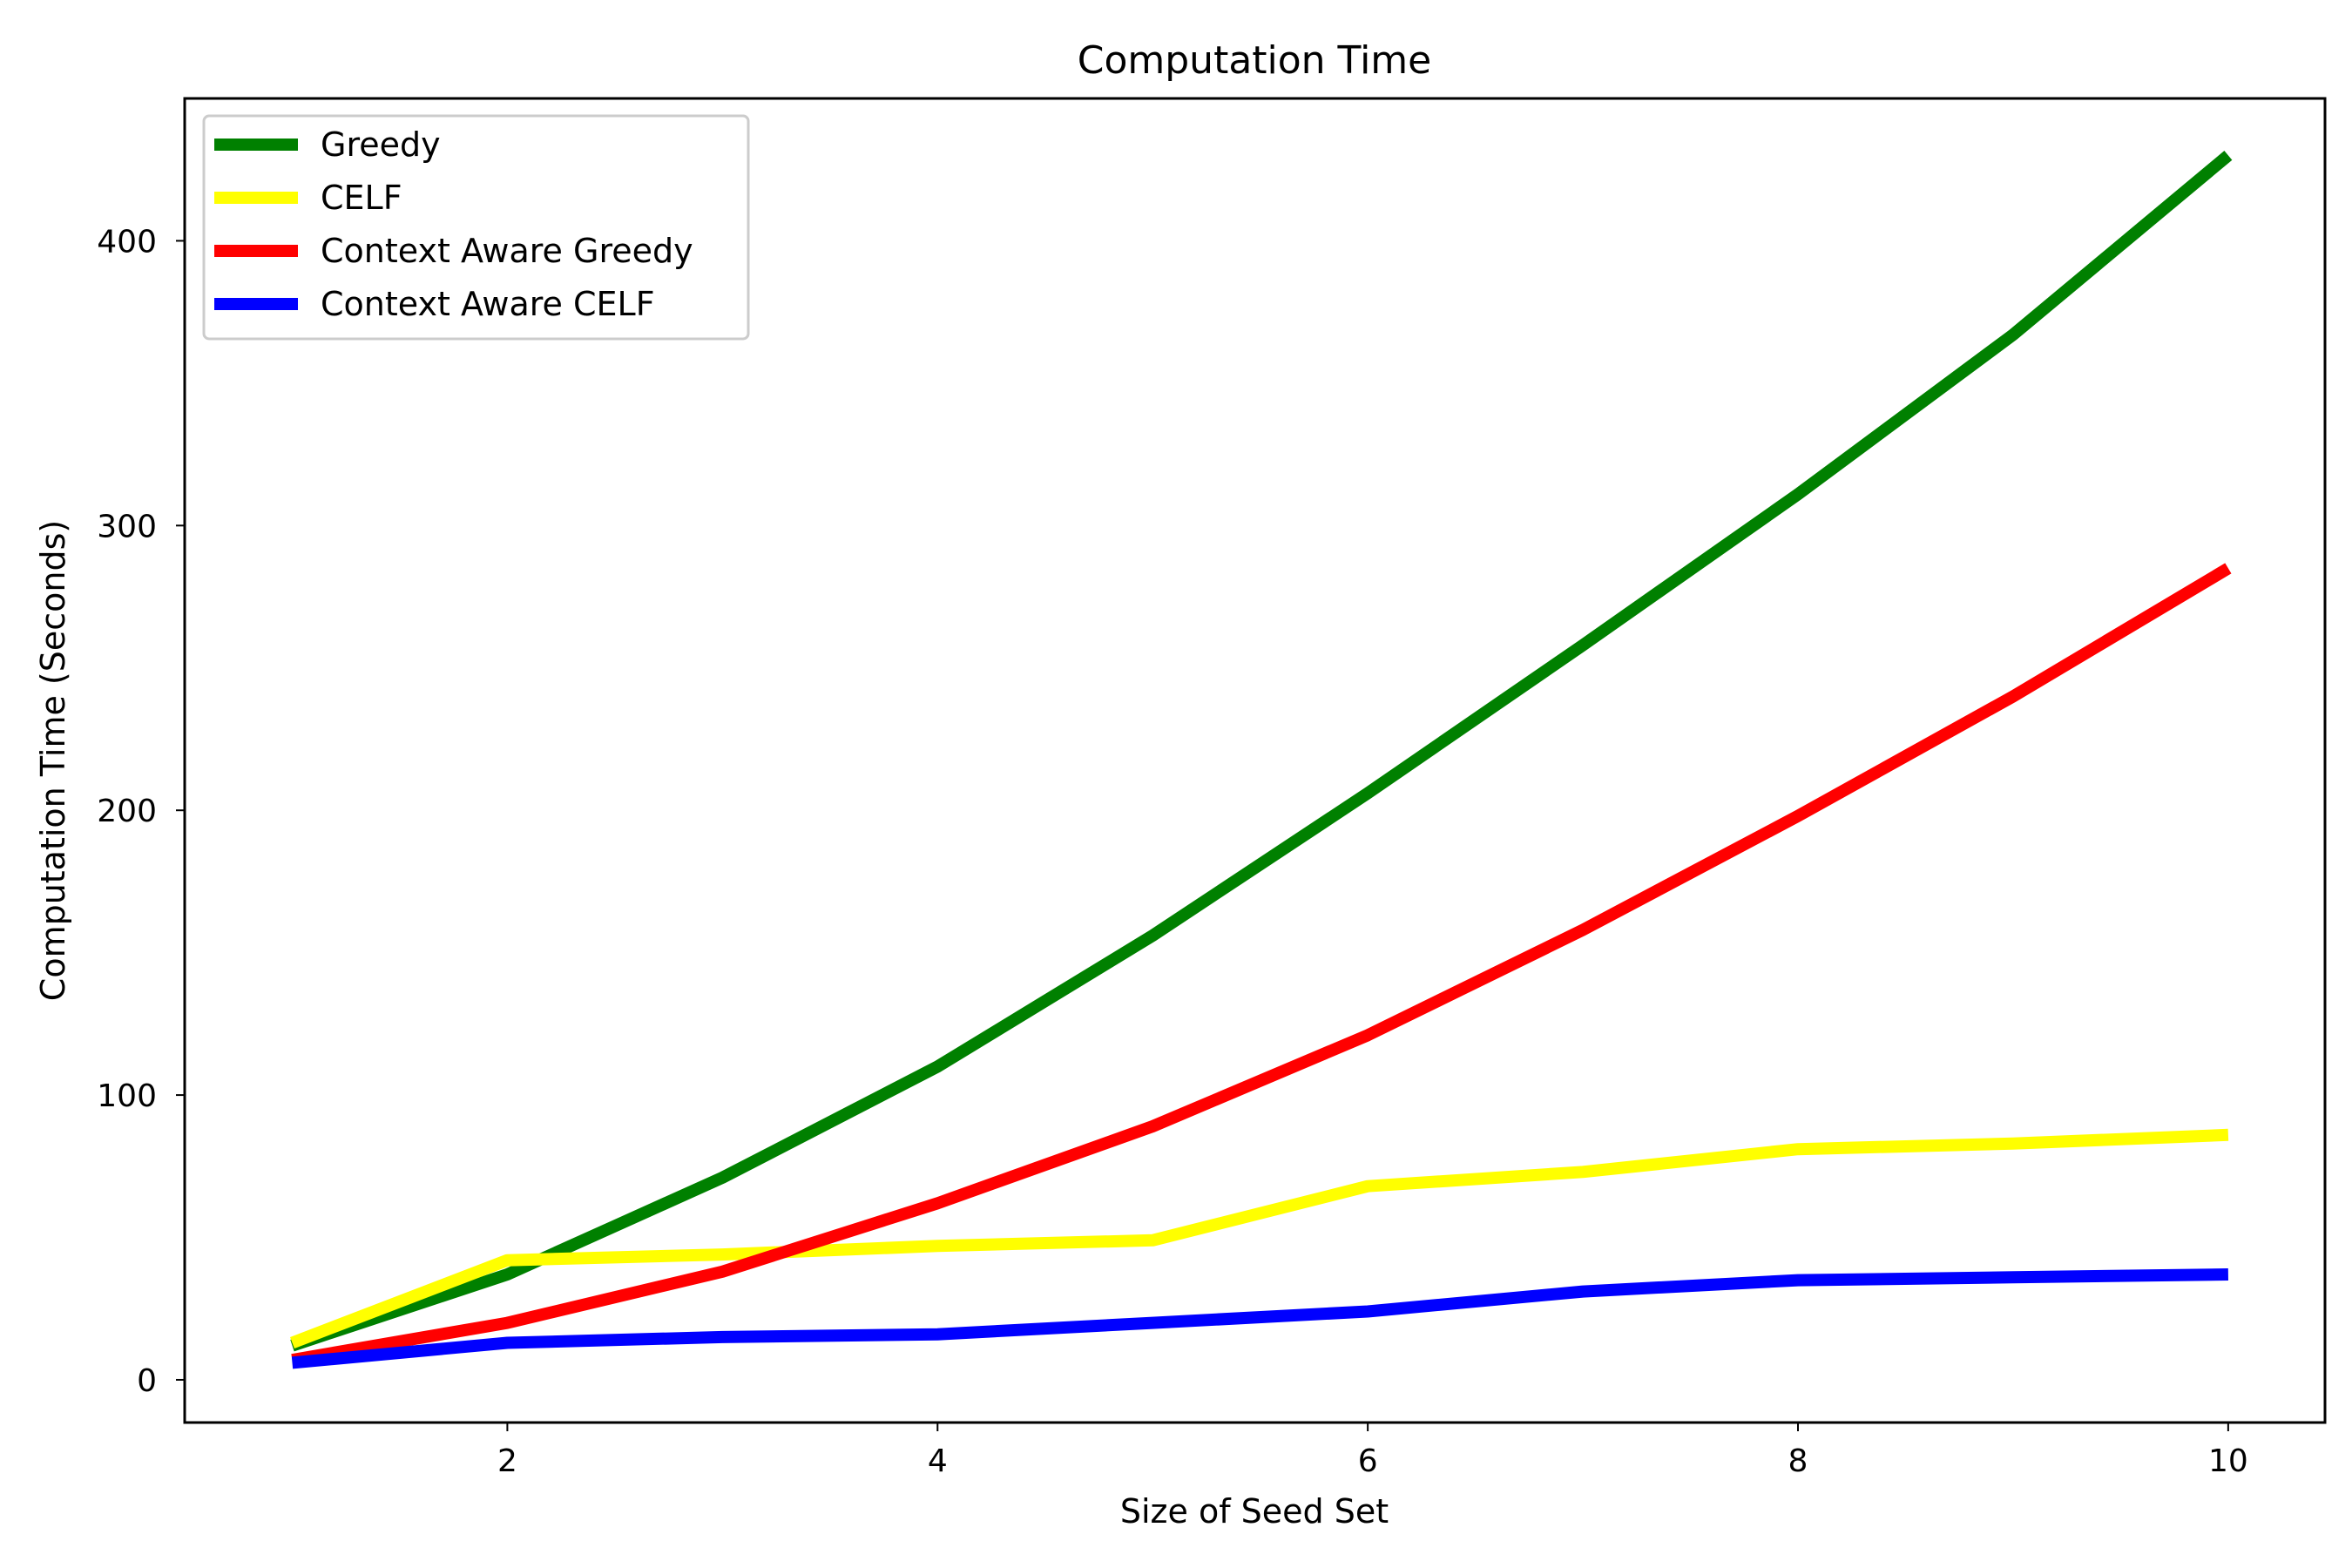 The image size is (2352, 1568). I want to click on x-tick-label: 4, so click(938, 1461).